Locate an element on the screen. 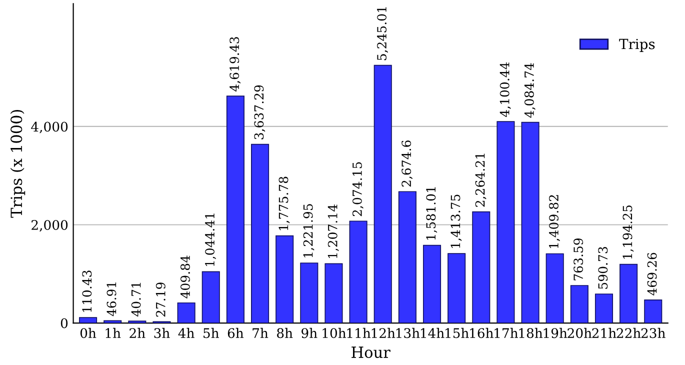 The width and height of the screenshot is (685, 365). x-tick-label: 18h is located at coordinates (531, 333).